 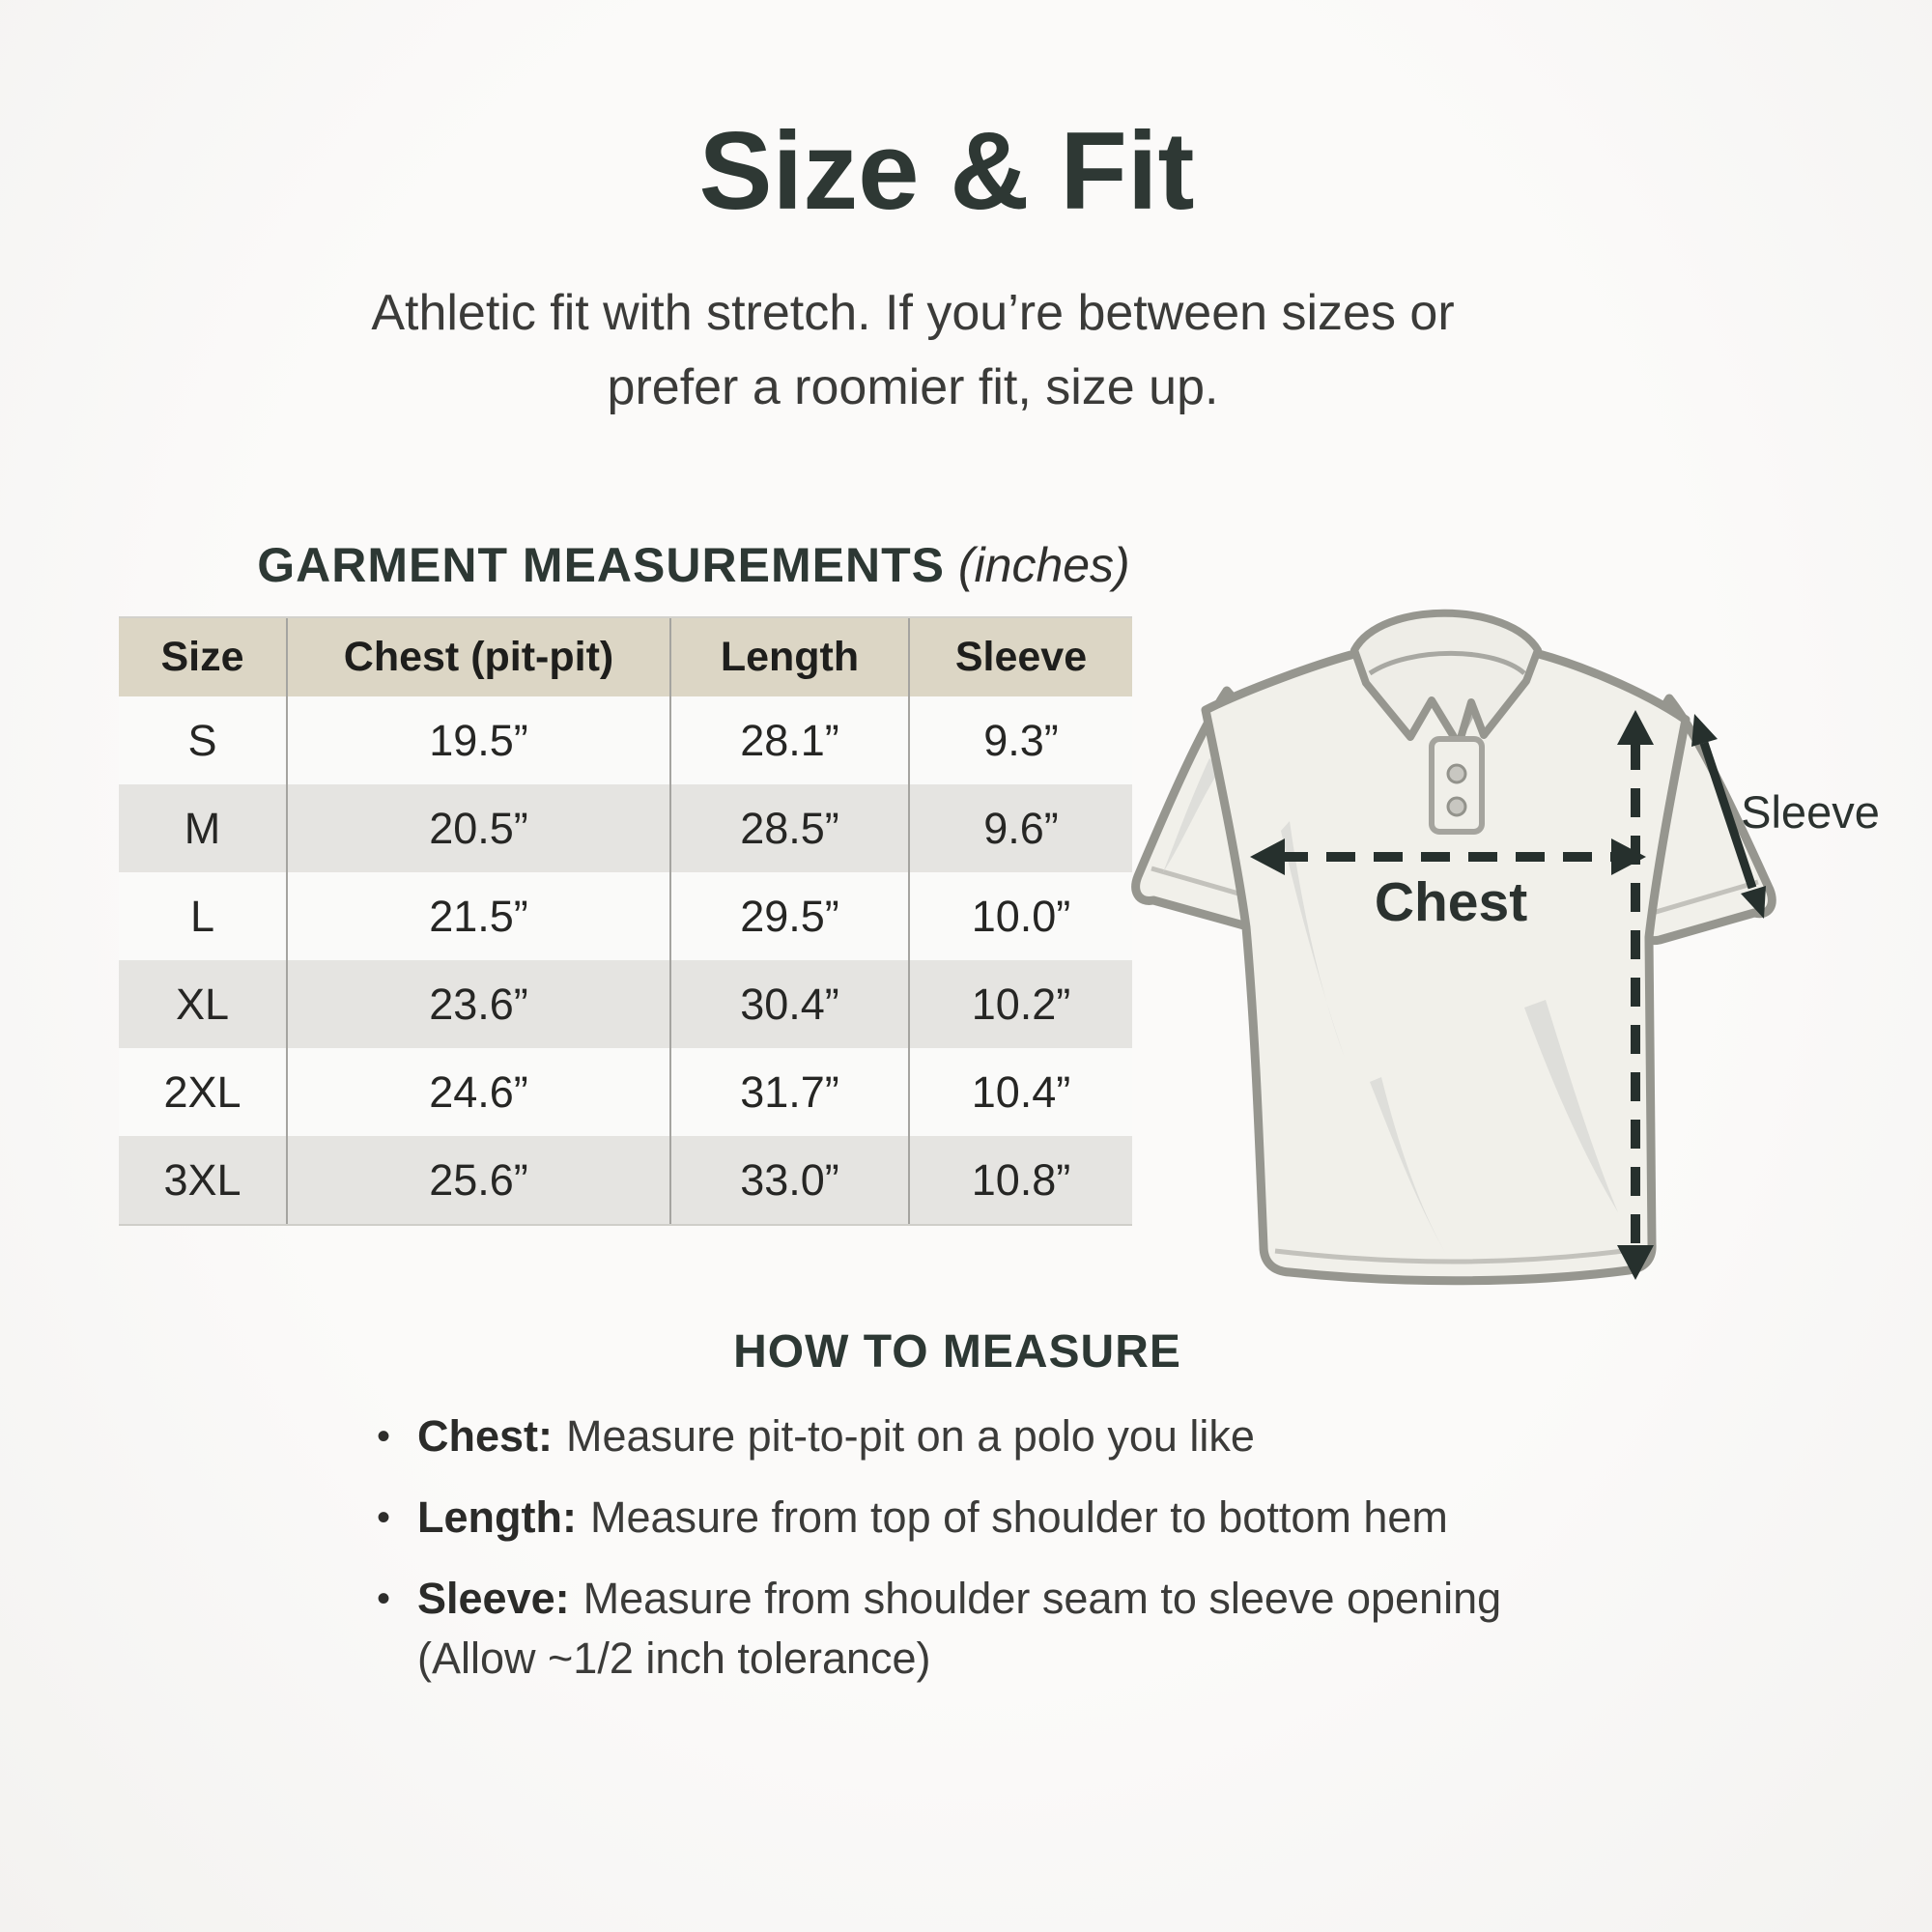 What do you see at coordinates (203, 1092) in the screenshot?
I see `cell-size: 2XL` at bounding box center [203, 1092].